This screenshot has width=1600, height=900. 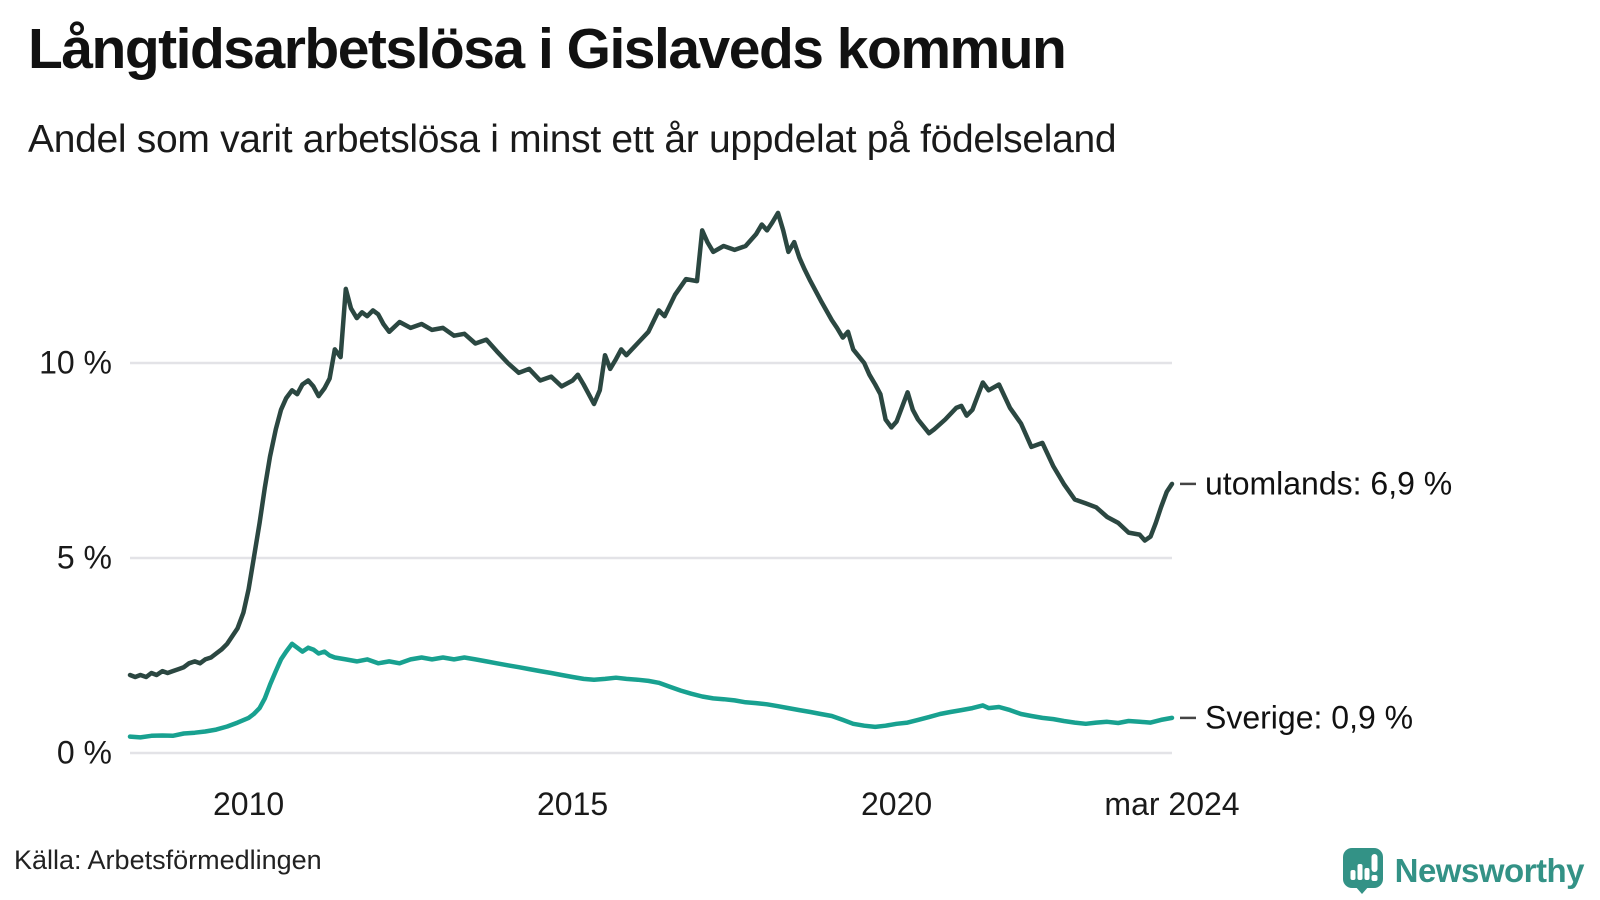 What do you see at coordinates (168, 860) in the screenshot?
I see `source-note: Källa: Arbetsförmedlingen` at bounding box center [168, 860].